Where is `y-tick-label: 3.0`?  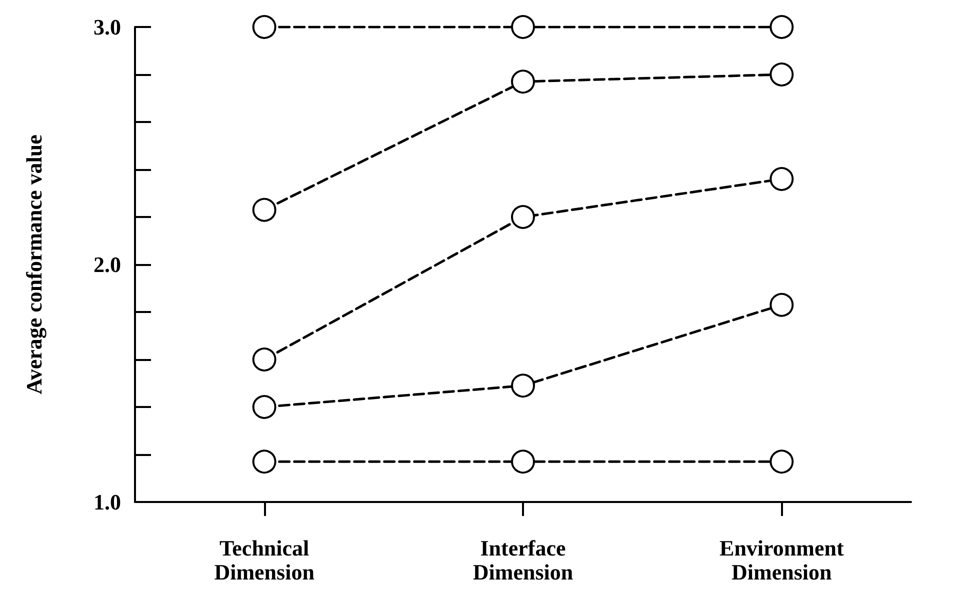 y-tick-label: 3.0 is located at coordinates (107, 27).